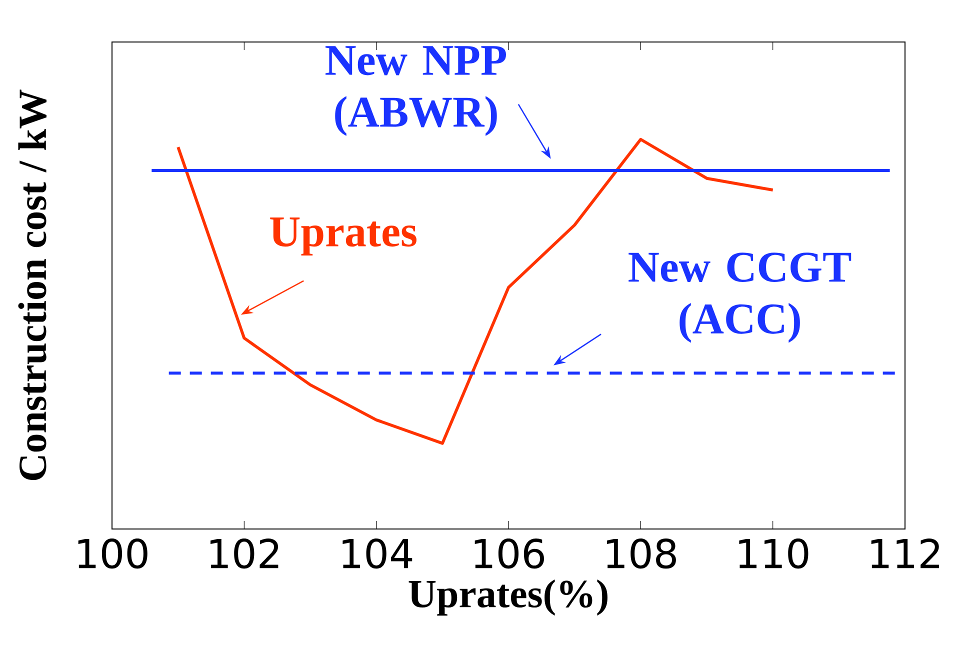 The width and height of the screenshot is (953, 651). What do you see at coordinates (740, 297) in the screenshot?
I see `series-label: New CCGT (ACC)` at bounding box center [740, 297].